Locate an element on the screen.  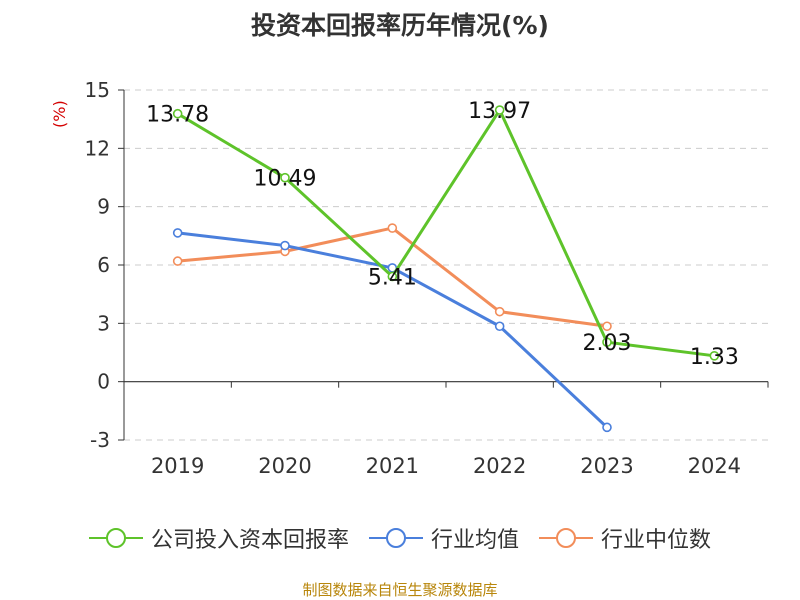
y-tick-label: -3 is located at coordinates (100, 440).